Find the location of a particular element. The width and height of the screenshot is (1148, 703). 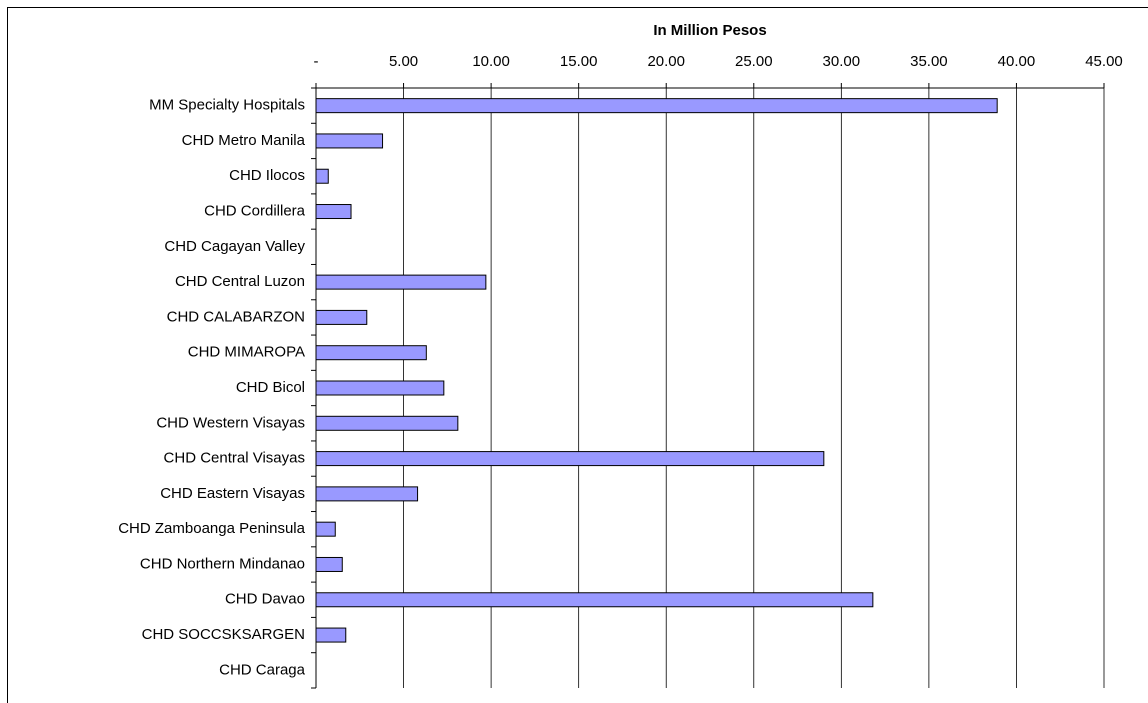

y-tick-label: CHD Bicol is located at coordinates (270, 387).